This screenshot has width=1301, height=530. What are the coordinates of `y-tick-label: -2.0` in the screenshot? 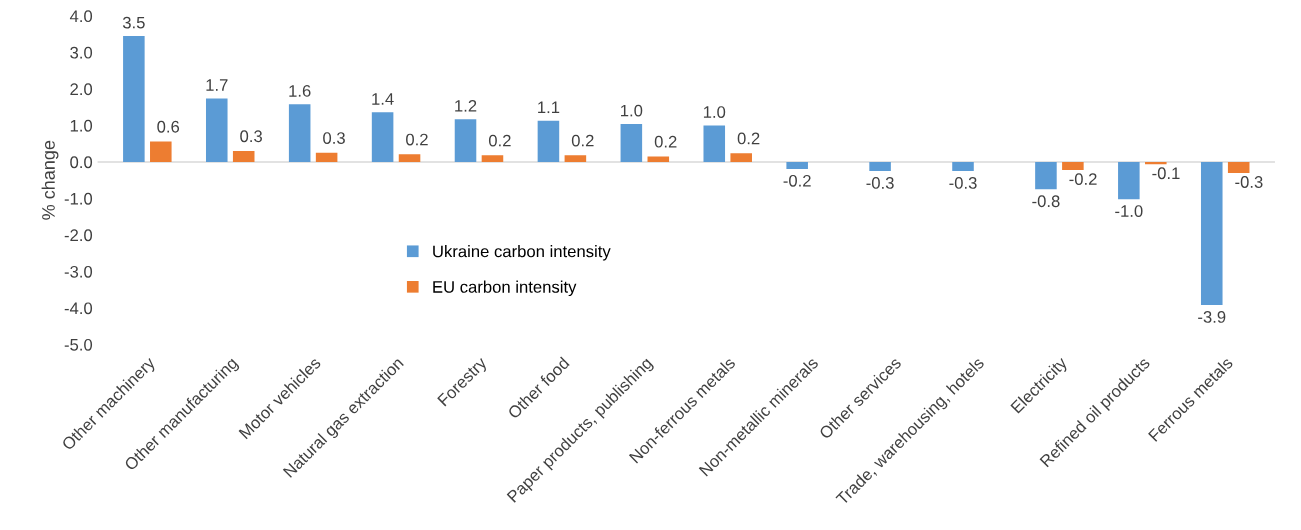 It's located at (78, 235).